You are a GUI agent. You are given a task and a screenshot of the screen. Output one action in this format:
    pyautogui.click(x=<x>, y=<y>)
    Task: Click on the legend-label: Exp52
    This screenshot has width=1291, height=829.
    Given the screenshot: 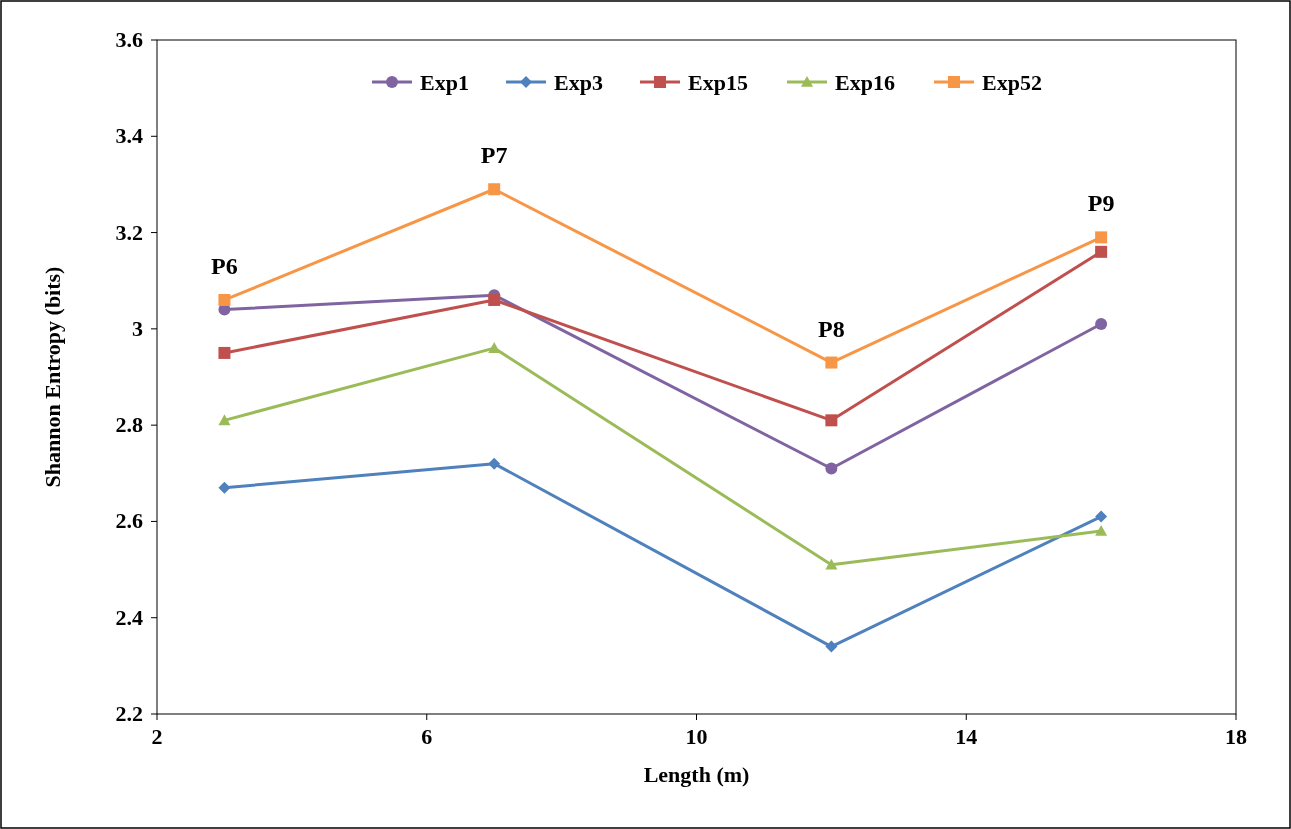 What is the action you would take?
    pyautogui.click(x=1012, y=82)
    